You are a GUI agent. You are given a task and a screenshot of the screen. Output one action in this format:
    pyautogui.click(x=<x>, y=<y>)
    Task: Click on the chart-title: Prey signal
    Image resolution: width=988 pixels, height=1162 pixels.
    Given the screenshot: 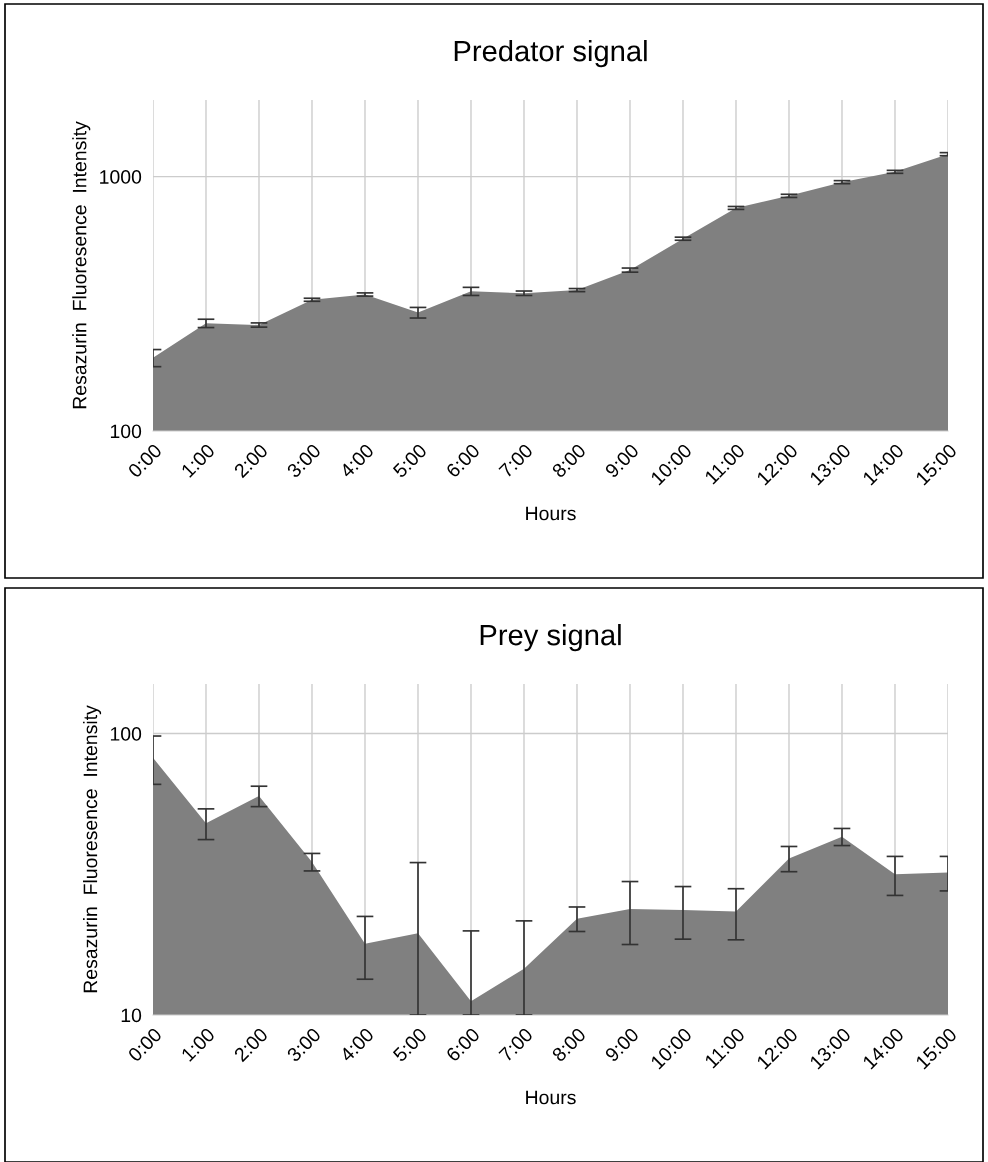 What is the action you would take?
    pyautogui.click(x=550, y=637)
    